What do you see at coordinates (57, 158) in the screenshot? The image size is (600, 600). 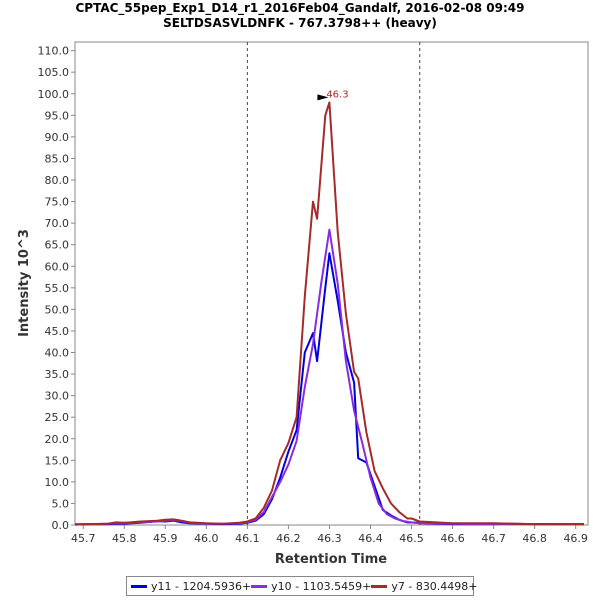 I see `y-tick-label: 85.0` at bounding box center [57, 158].